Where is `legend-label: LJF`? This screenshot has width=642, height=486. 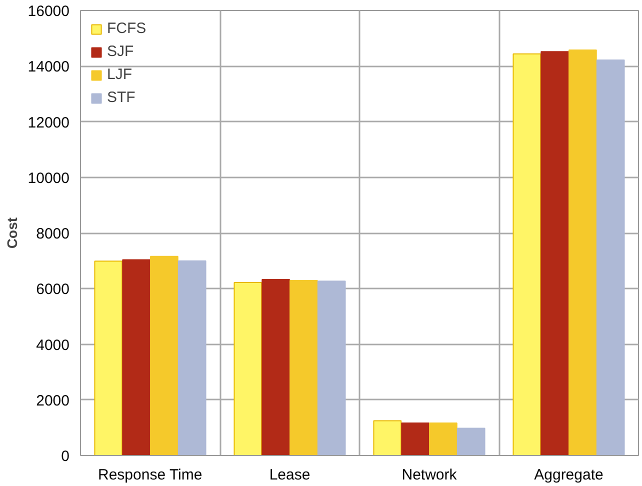 legend-label: LJF is located at coordinates (119, 74).